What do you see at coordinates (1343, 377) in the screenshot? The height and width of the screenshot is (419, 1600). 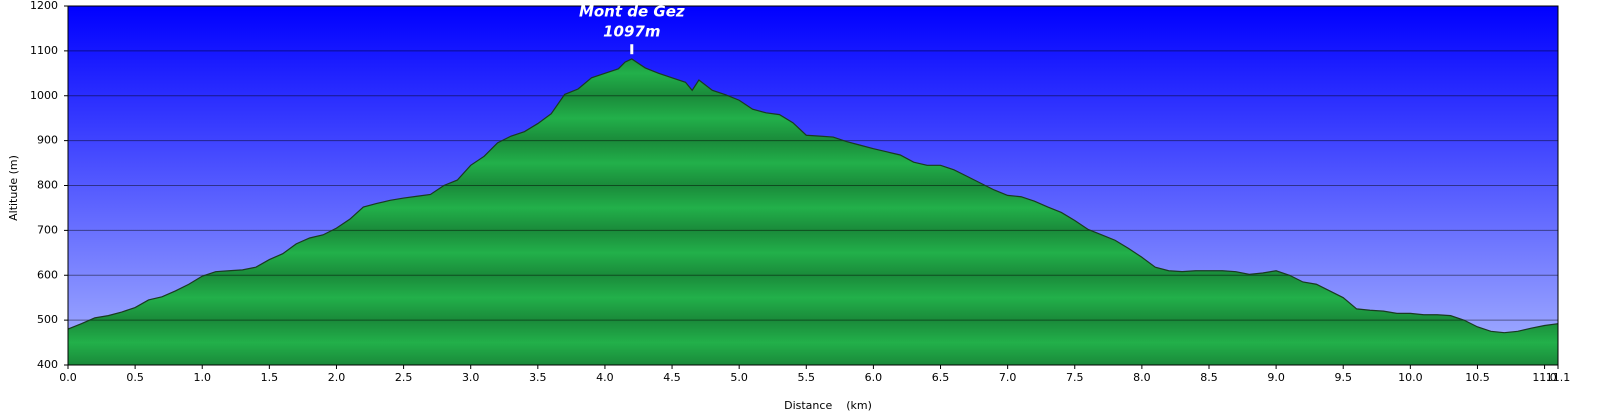 I see `x-tick-label: 9.5` at bounding box center [1343, 377].